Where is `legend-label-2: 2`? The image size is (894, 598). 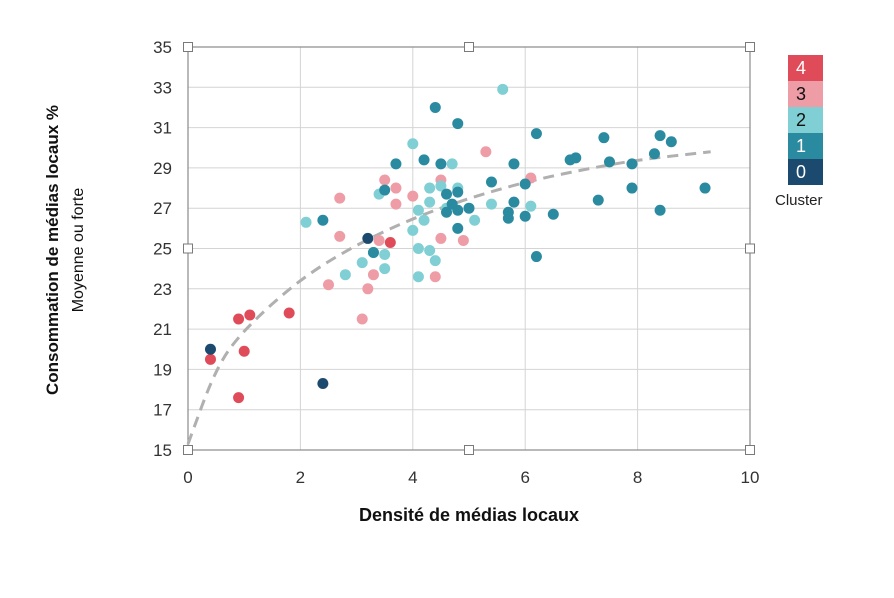 legend-label-2: 2 is located at coordinates (801, 120).